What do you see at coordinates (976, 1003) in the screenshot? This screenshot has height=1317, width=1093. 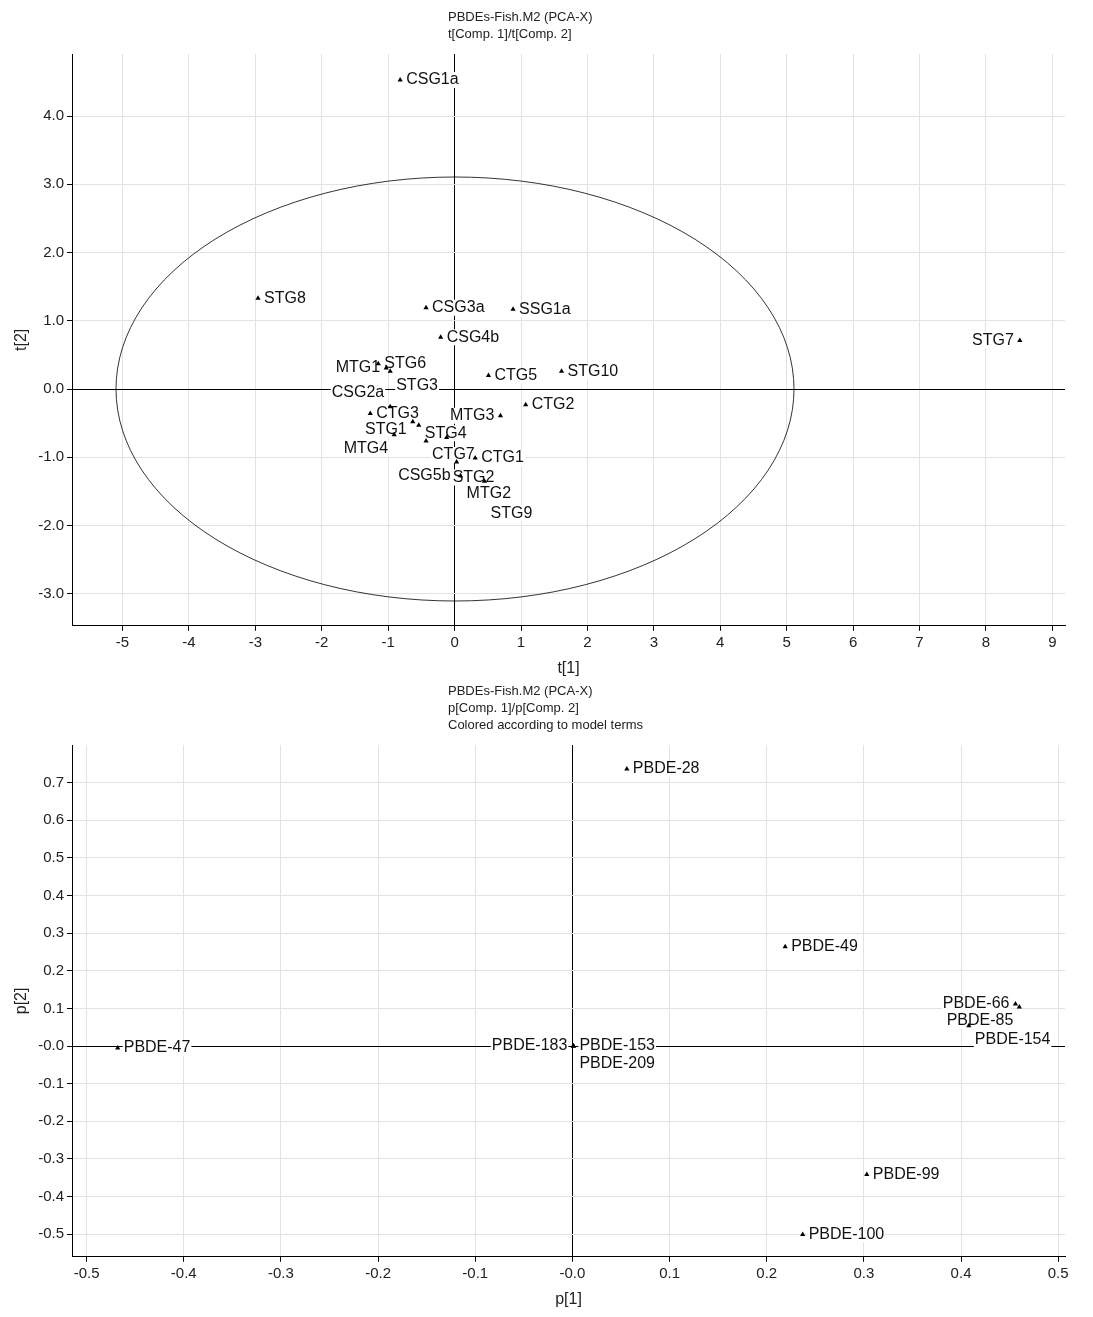 I see `annotation: PBDE-66` at bounding box center [976, 1003].